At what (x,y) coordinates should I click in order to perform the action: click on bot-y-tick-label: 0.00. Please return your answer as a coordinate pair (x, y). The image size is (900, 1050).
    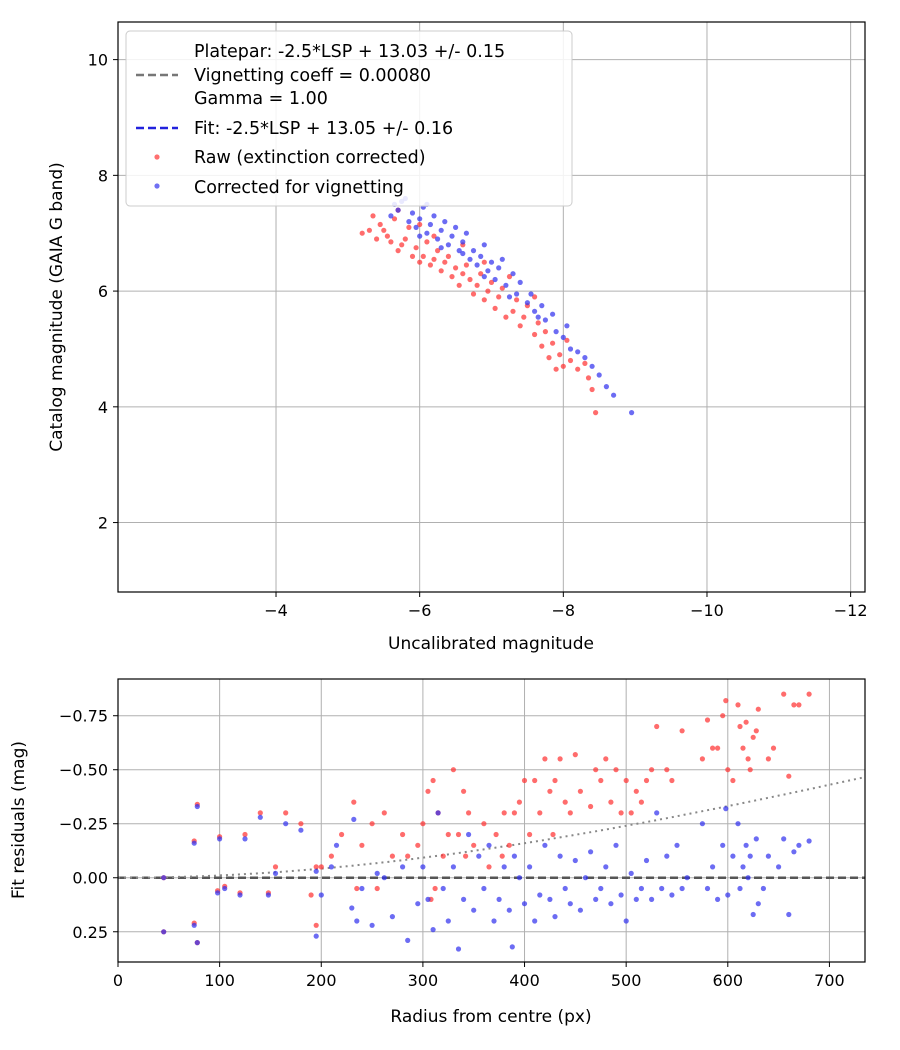
    Looking at the image, I should click on (90, 878).